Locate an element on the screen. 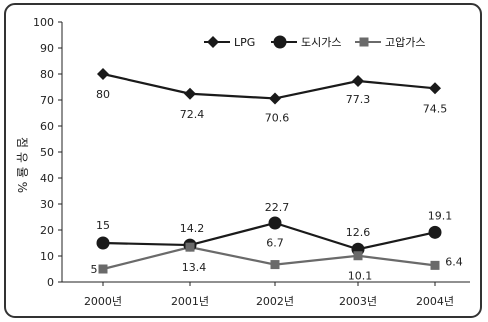 Image resolution: width=488 pixels, height=322 pixels. data-label-series-2-point-0: 5 is located at coordinates (94, 269).